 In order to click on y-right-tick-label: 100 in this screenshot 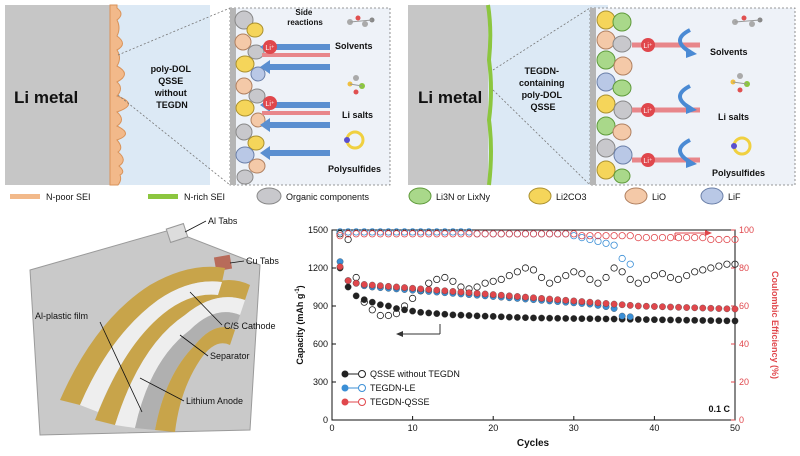, I will do `click(746, 230)`.